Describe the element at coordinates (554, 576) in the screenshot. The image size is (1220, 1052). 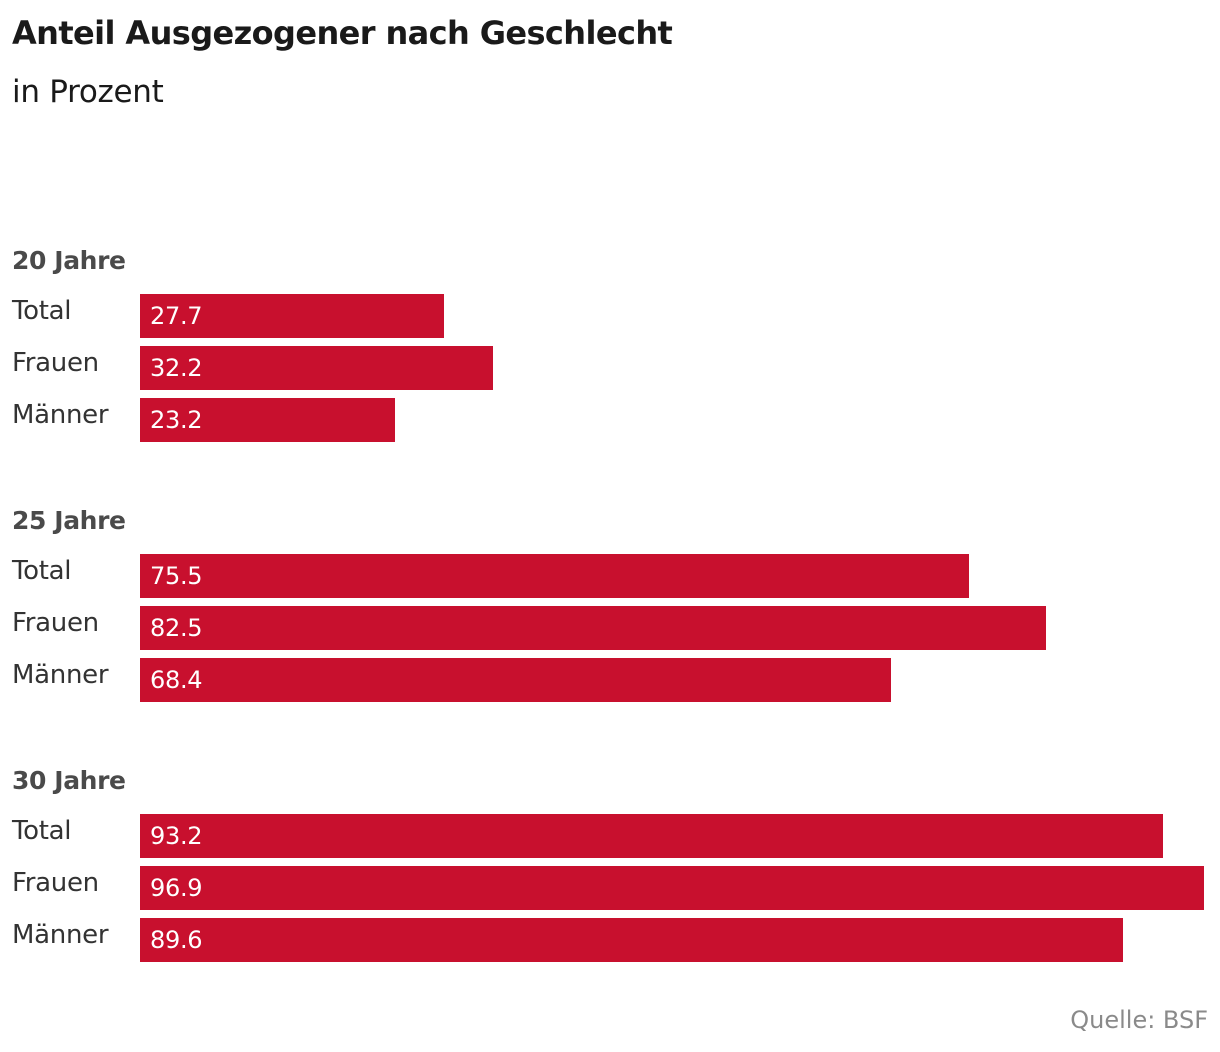
I see `bar: 75.5` at that location.